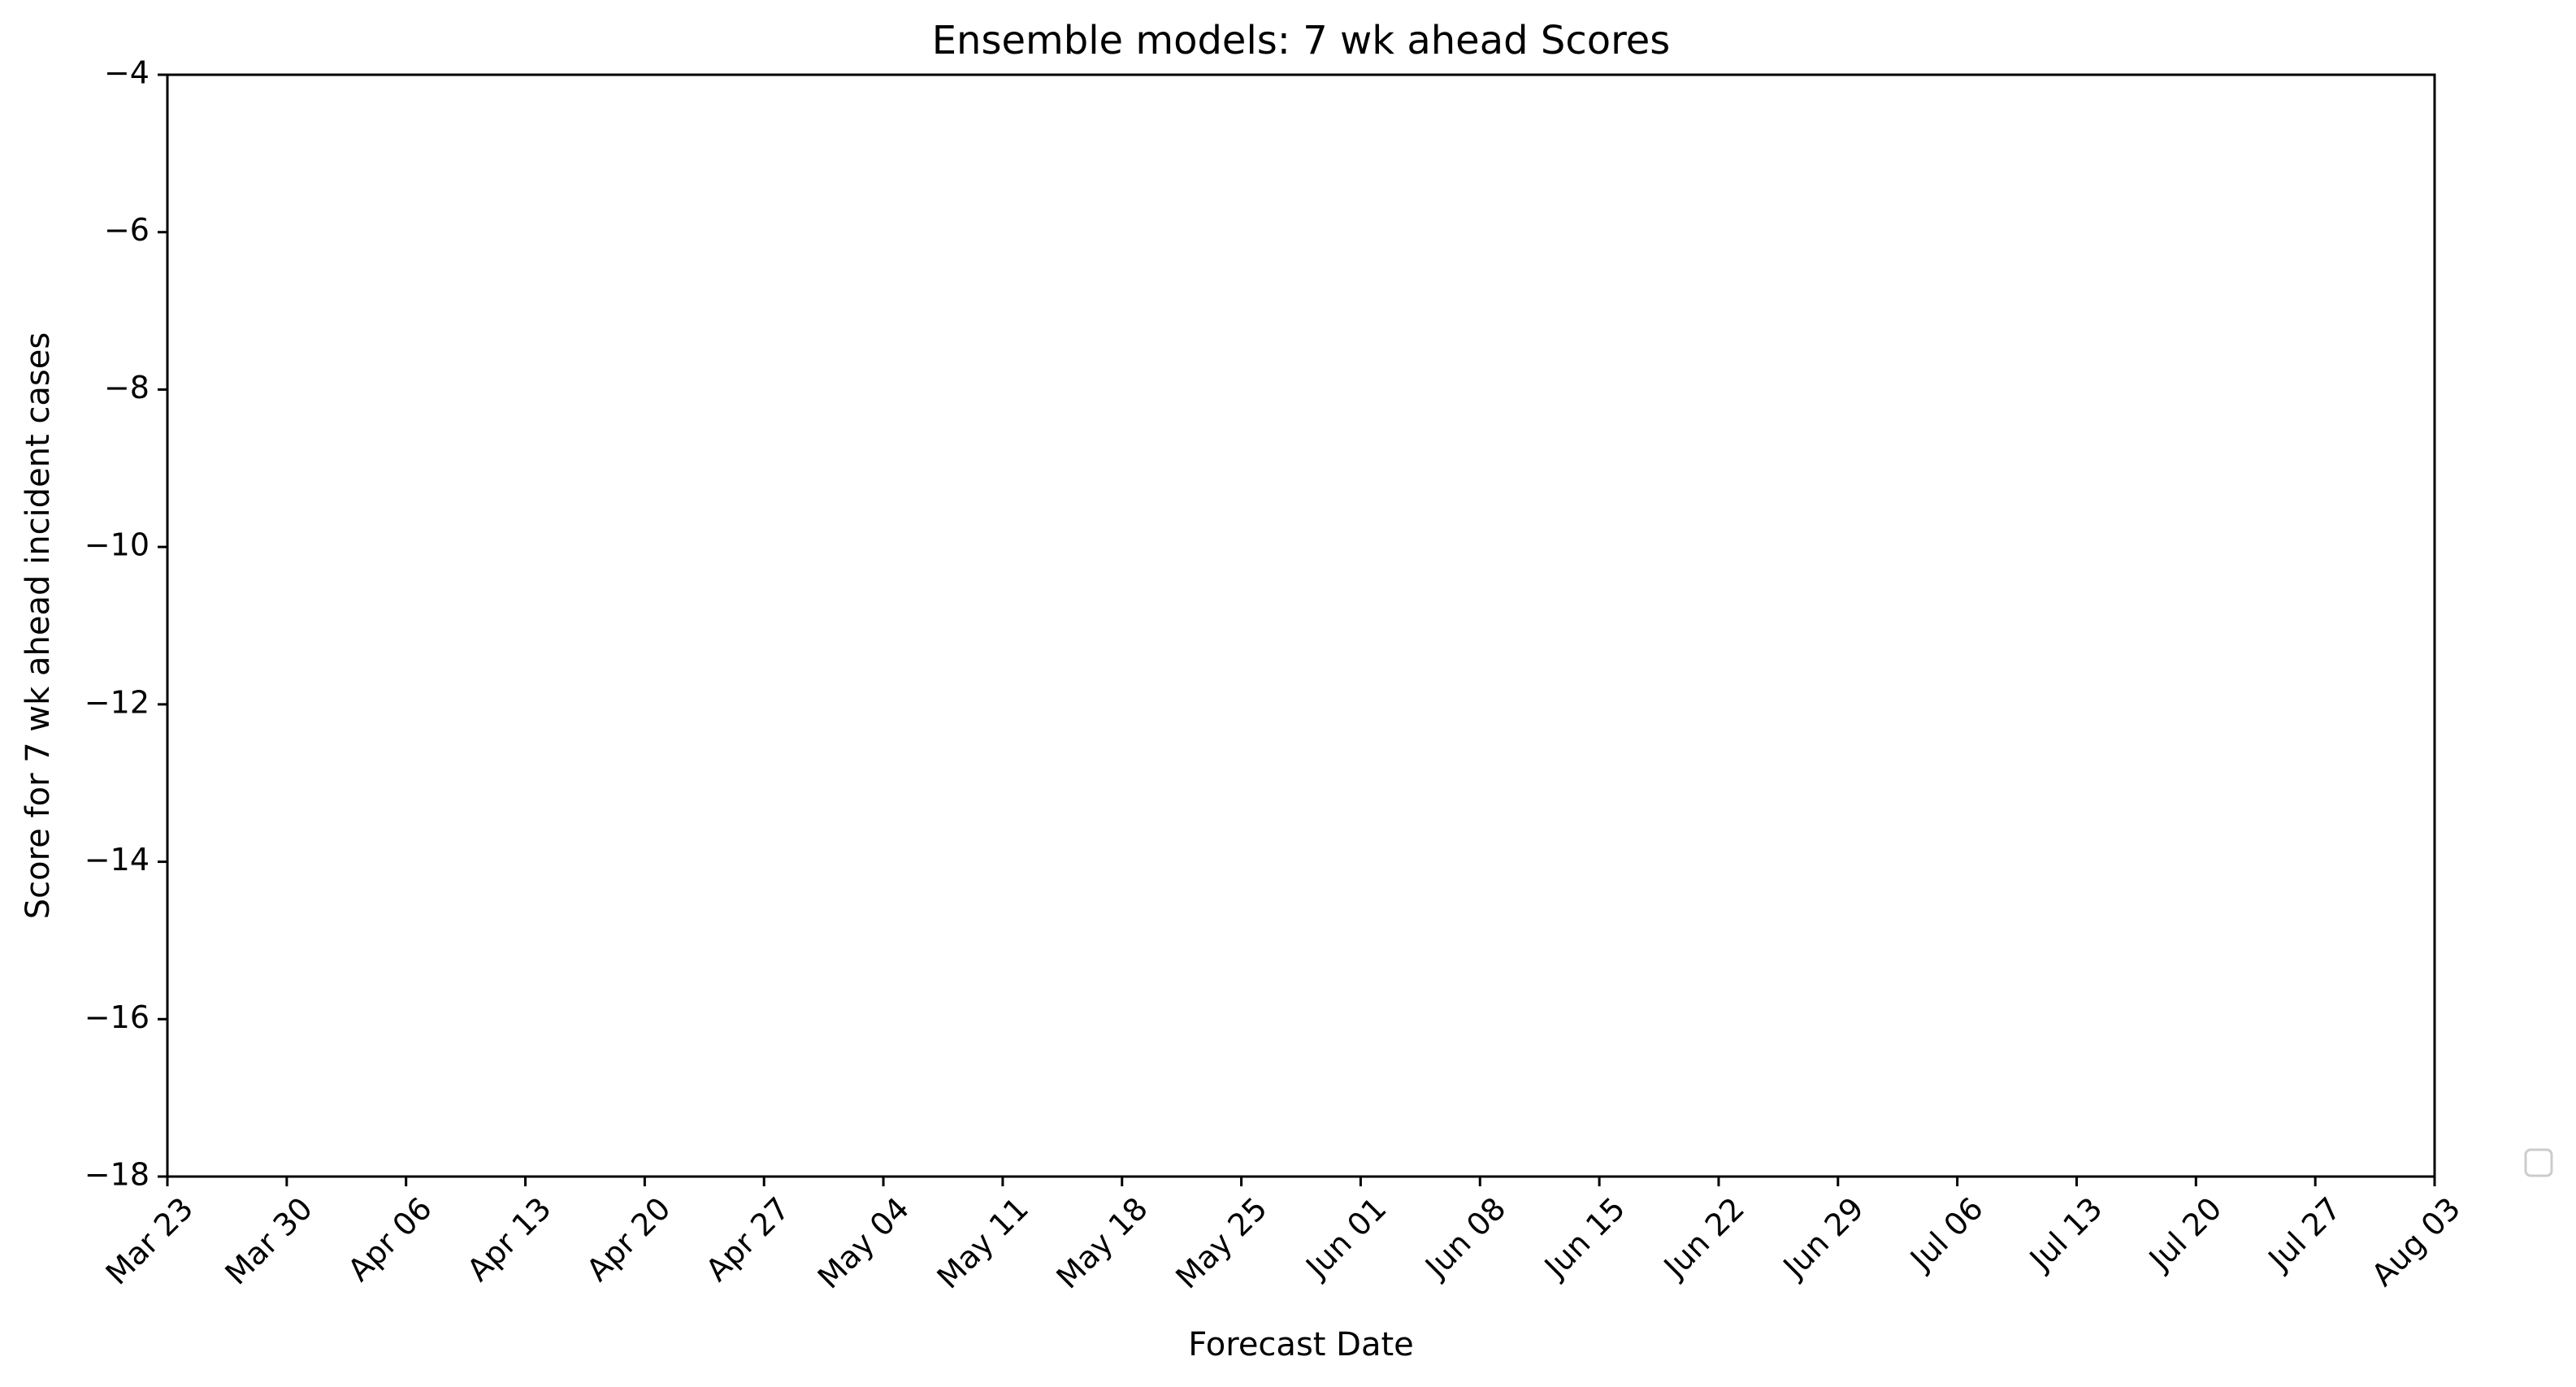 The image size is (2576, 1387). What do you see at coordinates (118, 860) in the screenshot?
I see `y-tick-label: −14` at bounding box center [118, 860].